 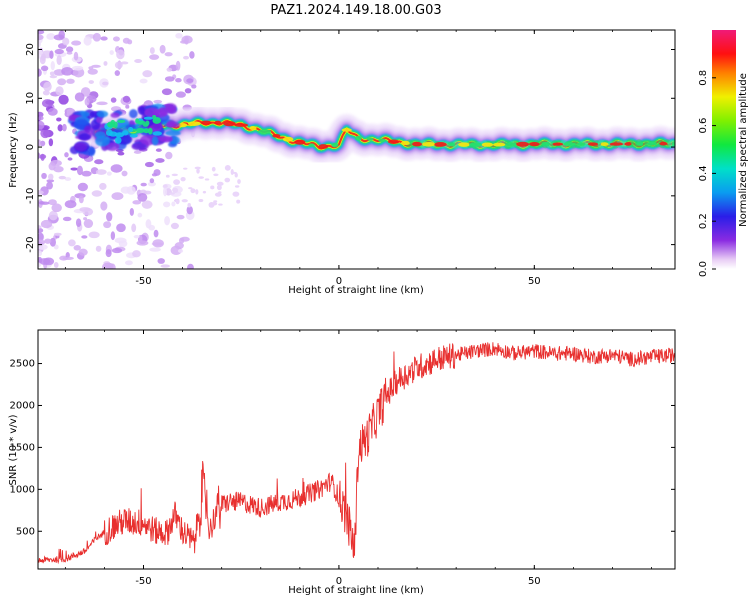 I want to click on colorbar-tick-label: 0.0, so click(x=703, y=269).